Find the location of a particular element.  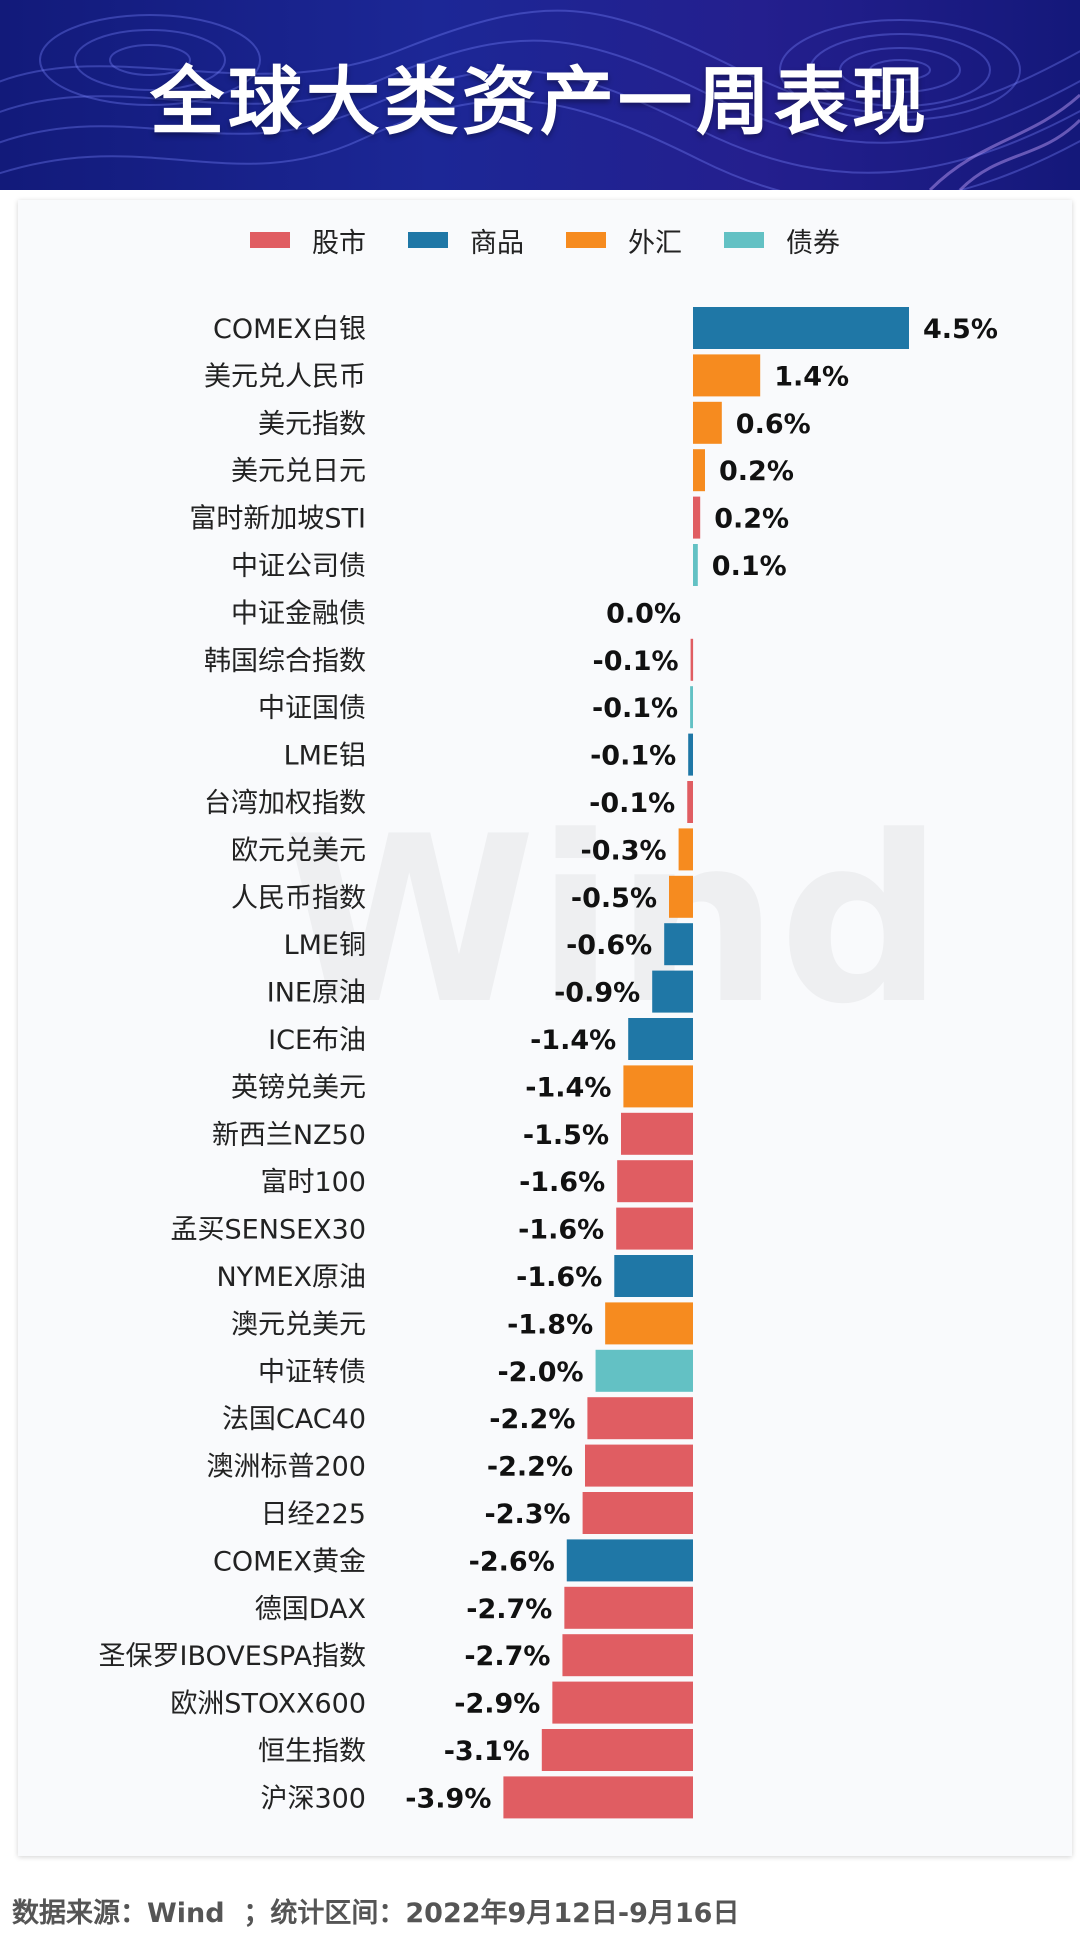

category-label: 韩国综合指数 is located at coordinates (285, 661).